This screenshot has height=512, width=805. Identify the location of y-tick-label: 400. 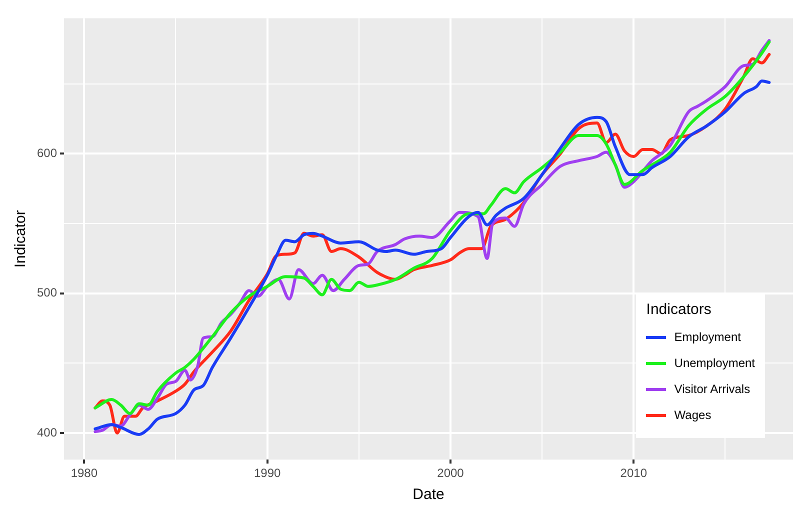
(47, 432).